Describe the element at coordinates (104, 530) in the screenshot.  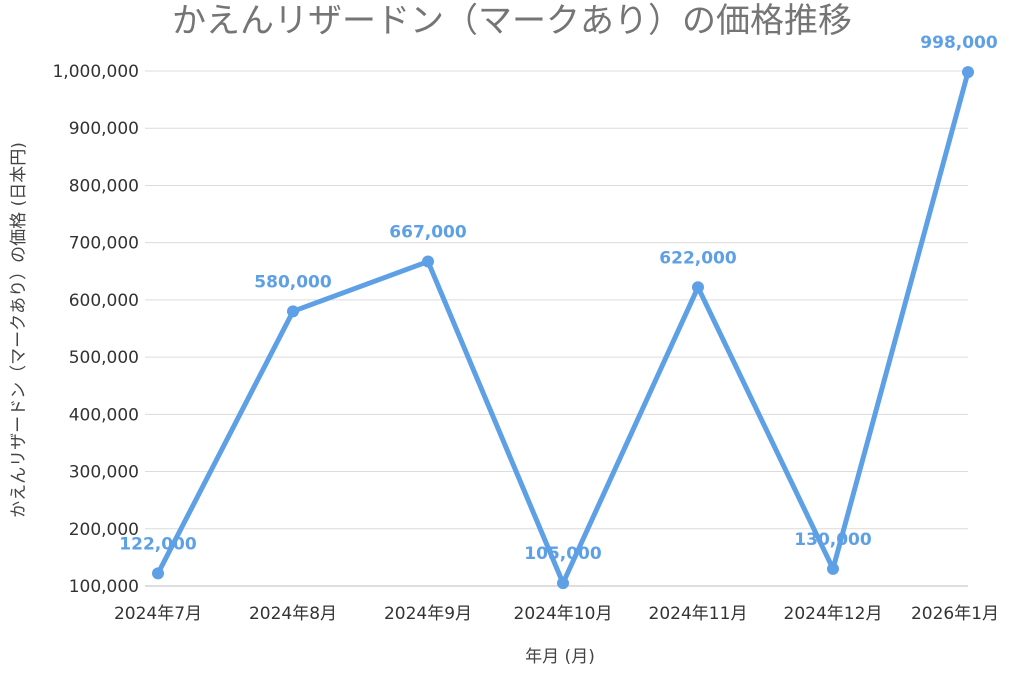
I see `y-tick-label: 200,000` at that location.